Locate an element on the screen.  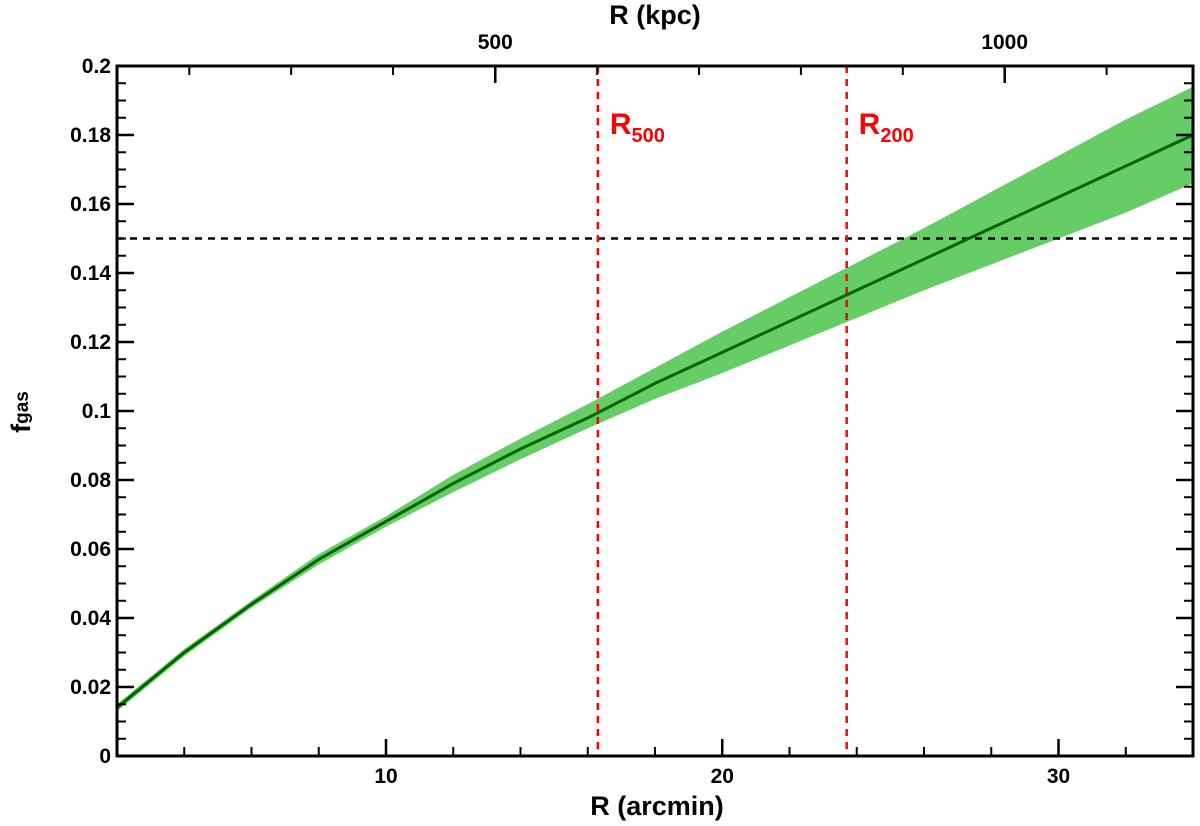
label-r500-main: R is located at coordinates (621, 124).